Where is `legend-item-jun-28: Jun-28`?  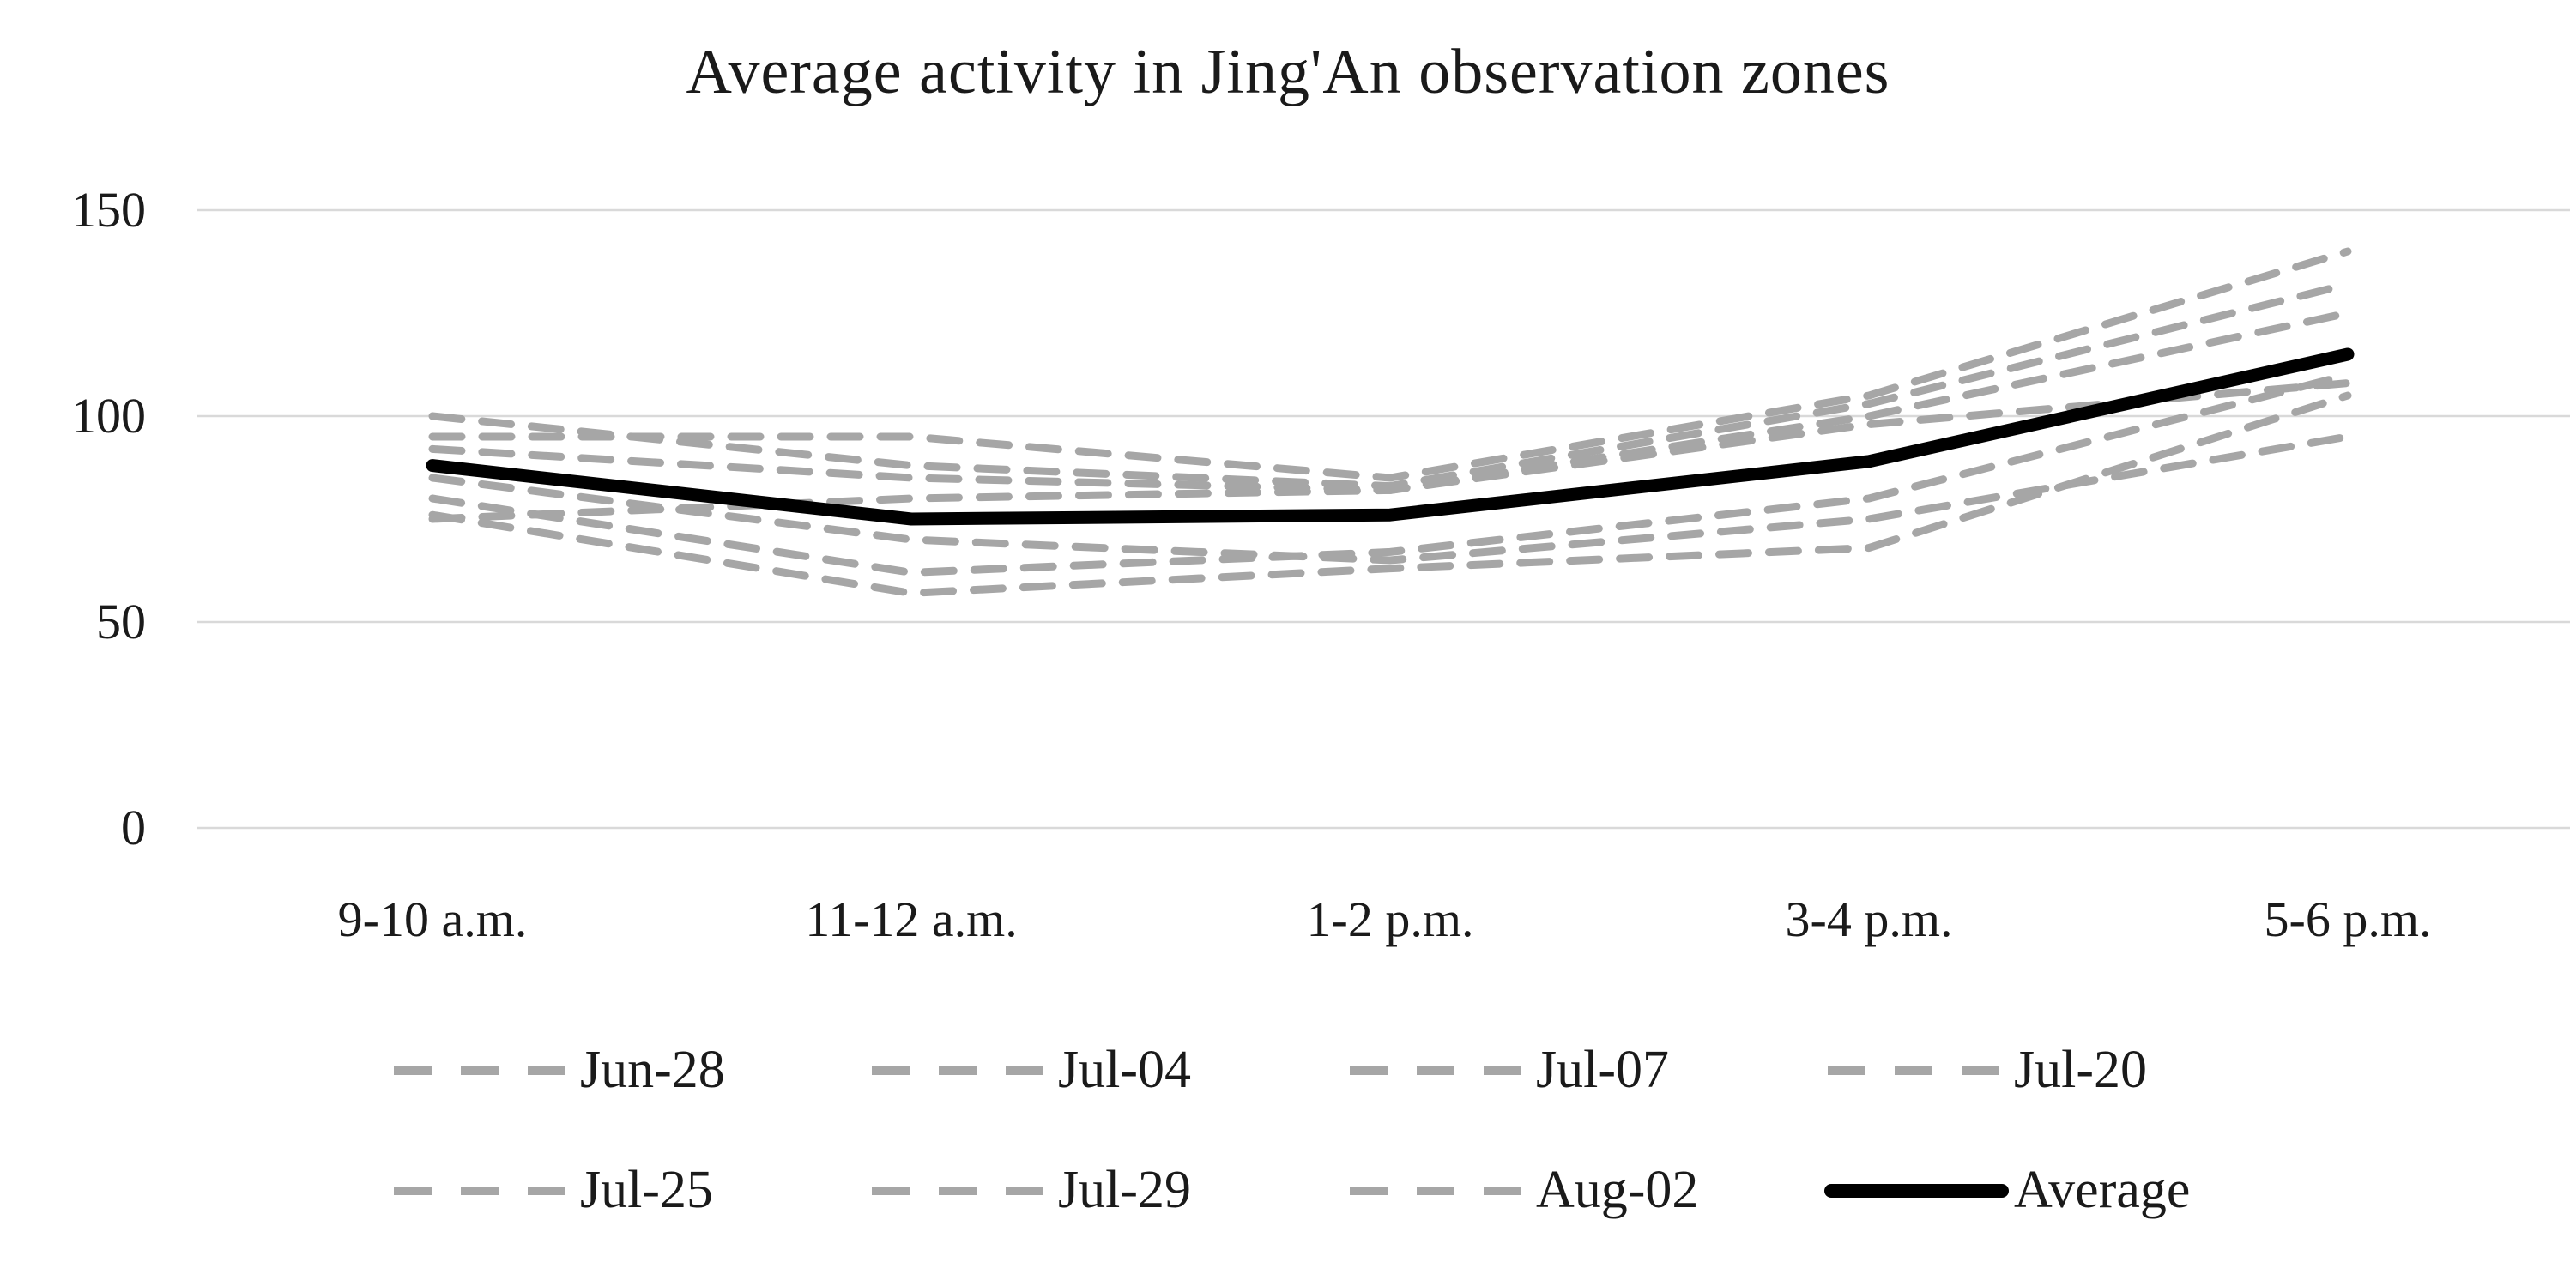
legend-item-jun-28: Jun-28 is located at coordinates (629, 1070).